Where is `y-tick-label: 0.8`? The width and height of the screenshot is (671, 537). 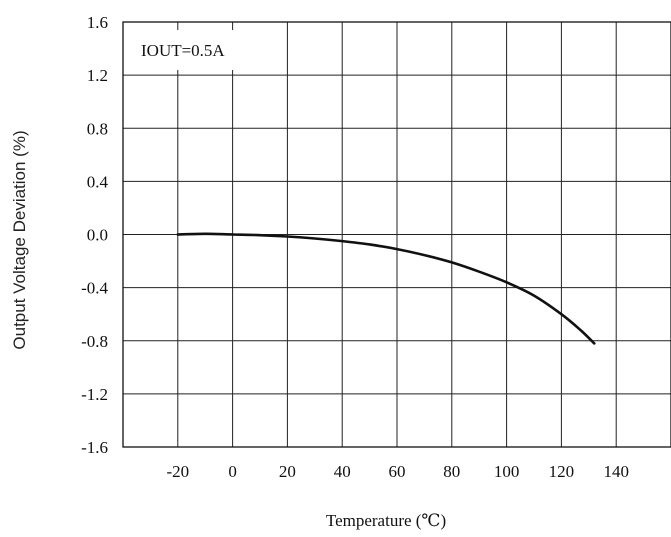
y-tick-label: 0.8 is located at coordinates (97, 128).